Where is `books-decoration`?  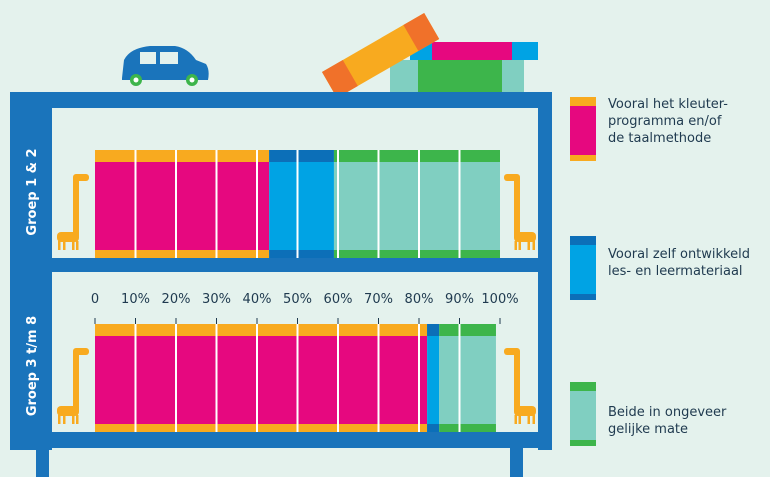 books-decoration is located at coordinates (430, 55).